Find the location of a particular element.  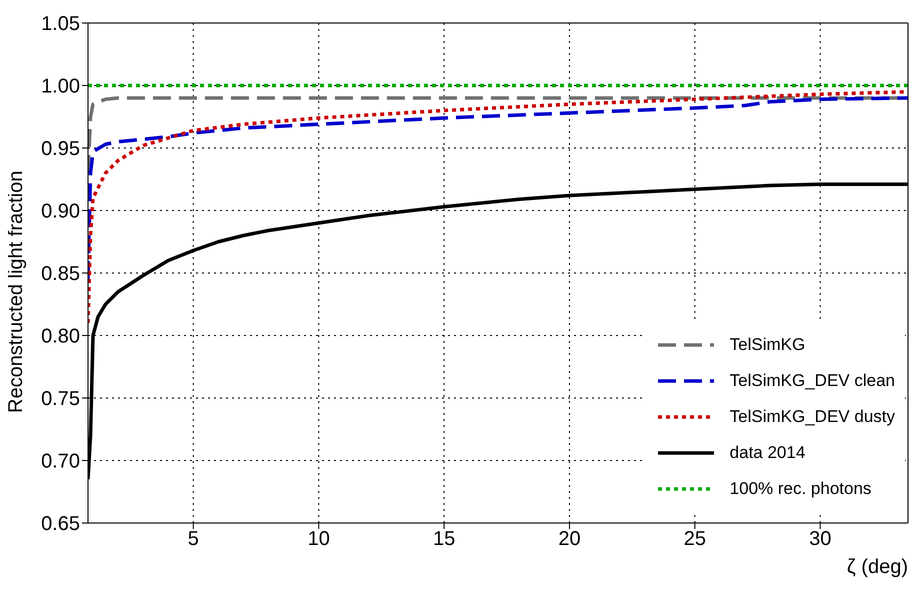

x-tick-label: 15 is located at coordinates (444, 539).